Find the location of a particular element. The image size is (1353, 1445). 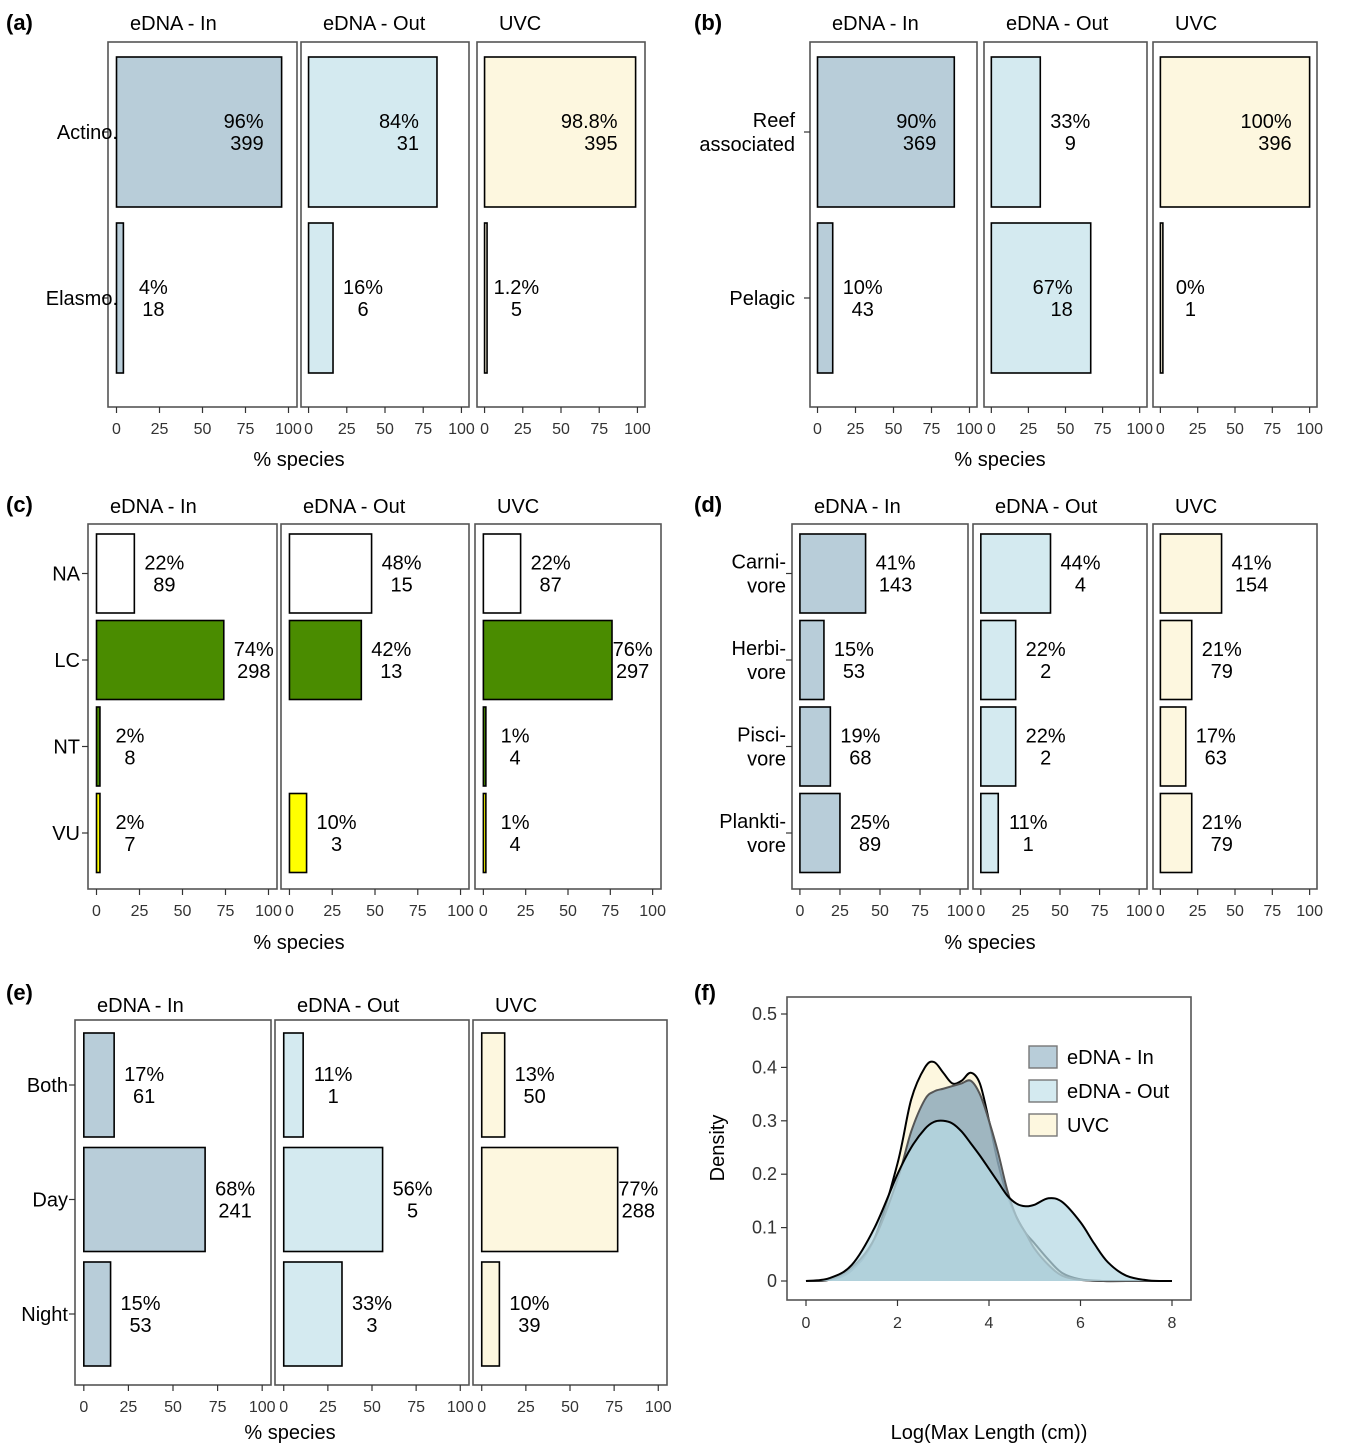

category-label: NA is located at coordinates (66, 575).